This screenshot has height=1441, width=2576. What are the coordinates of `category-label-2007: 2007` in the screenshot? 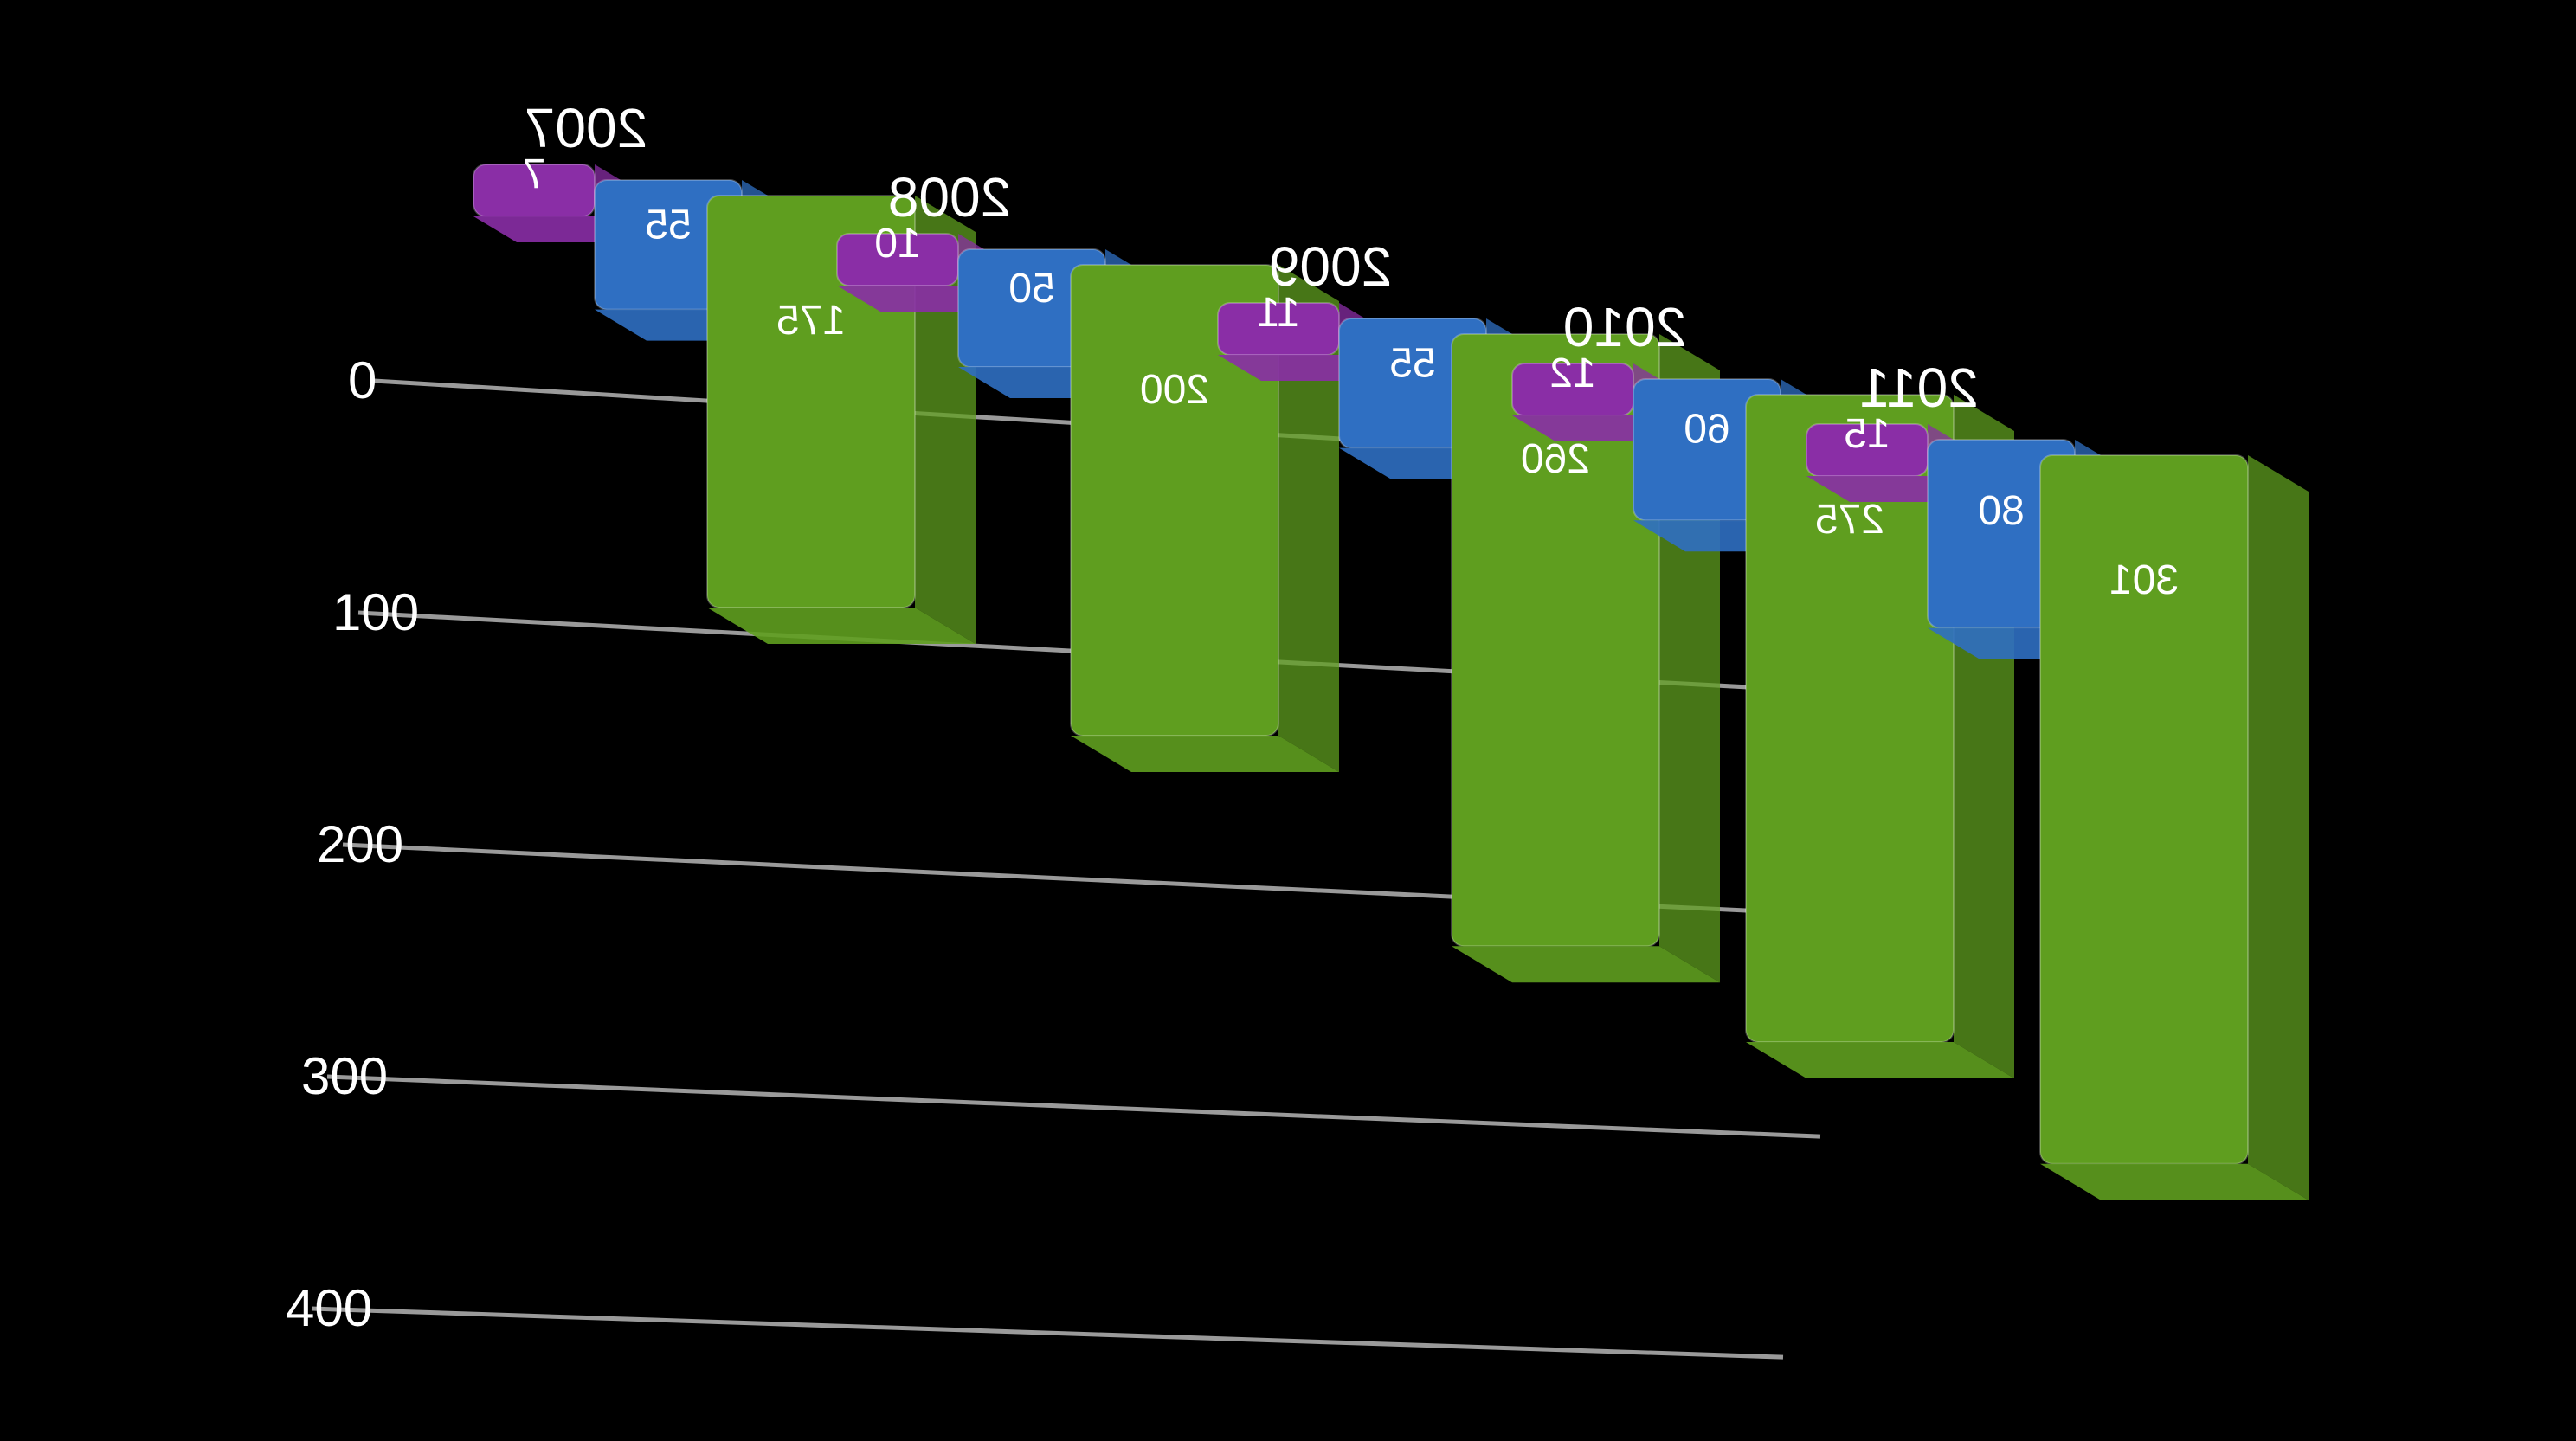 It's located at (586, 128).